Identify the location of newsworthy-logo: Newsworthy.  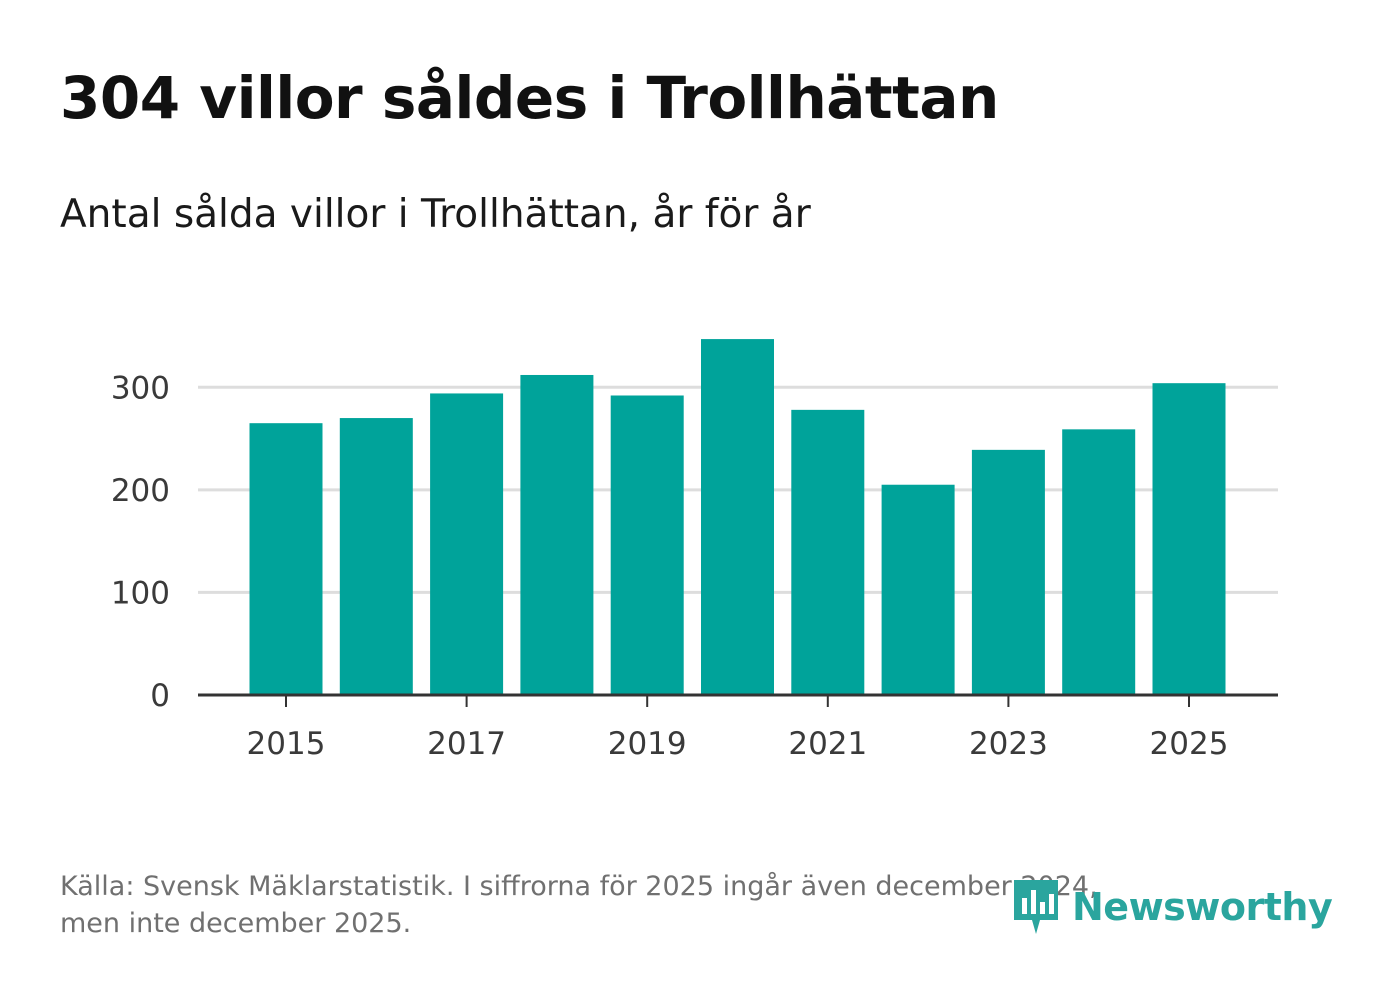
(1171, 907).